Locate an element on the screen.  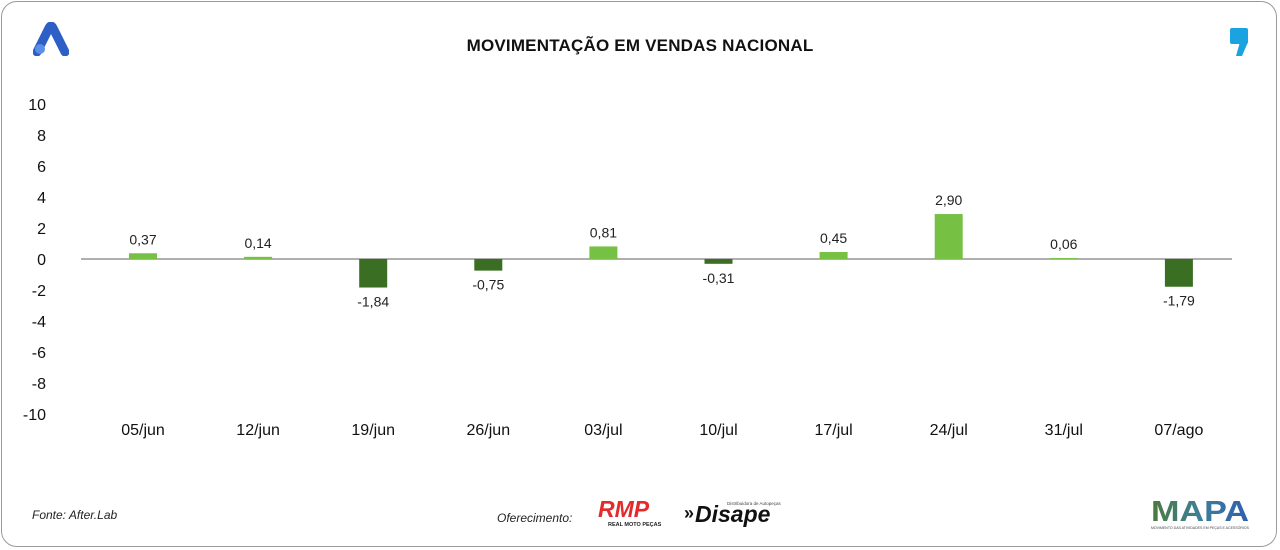
data-label: 0,45 is located at coordinates (833, 238).